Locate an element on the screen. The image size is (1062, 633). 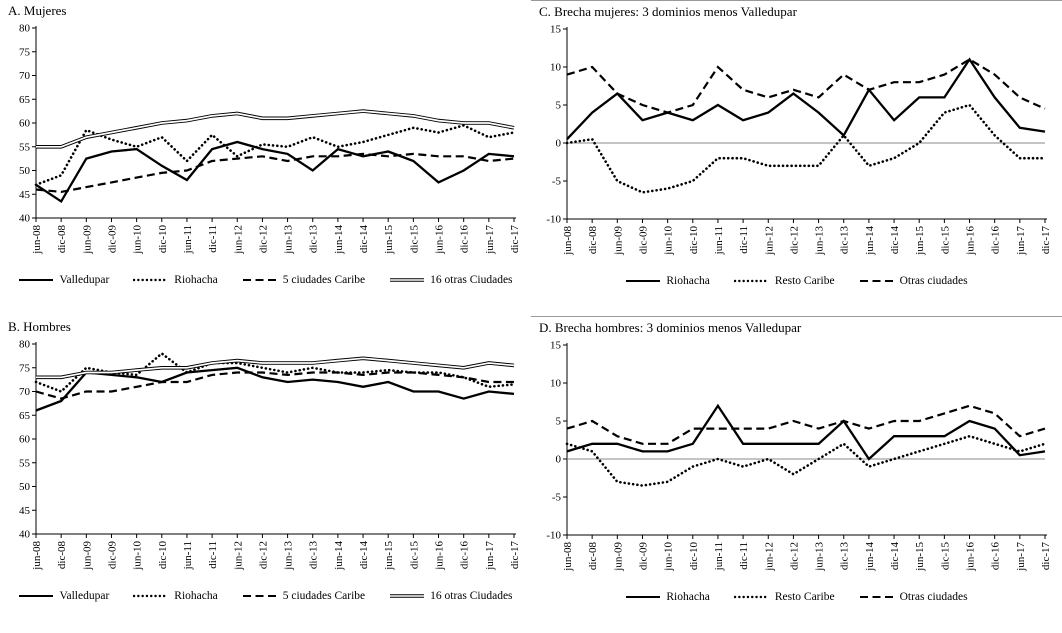
legend-label: Resto Caribe is located at coordinates (804, 281).